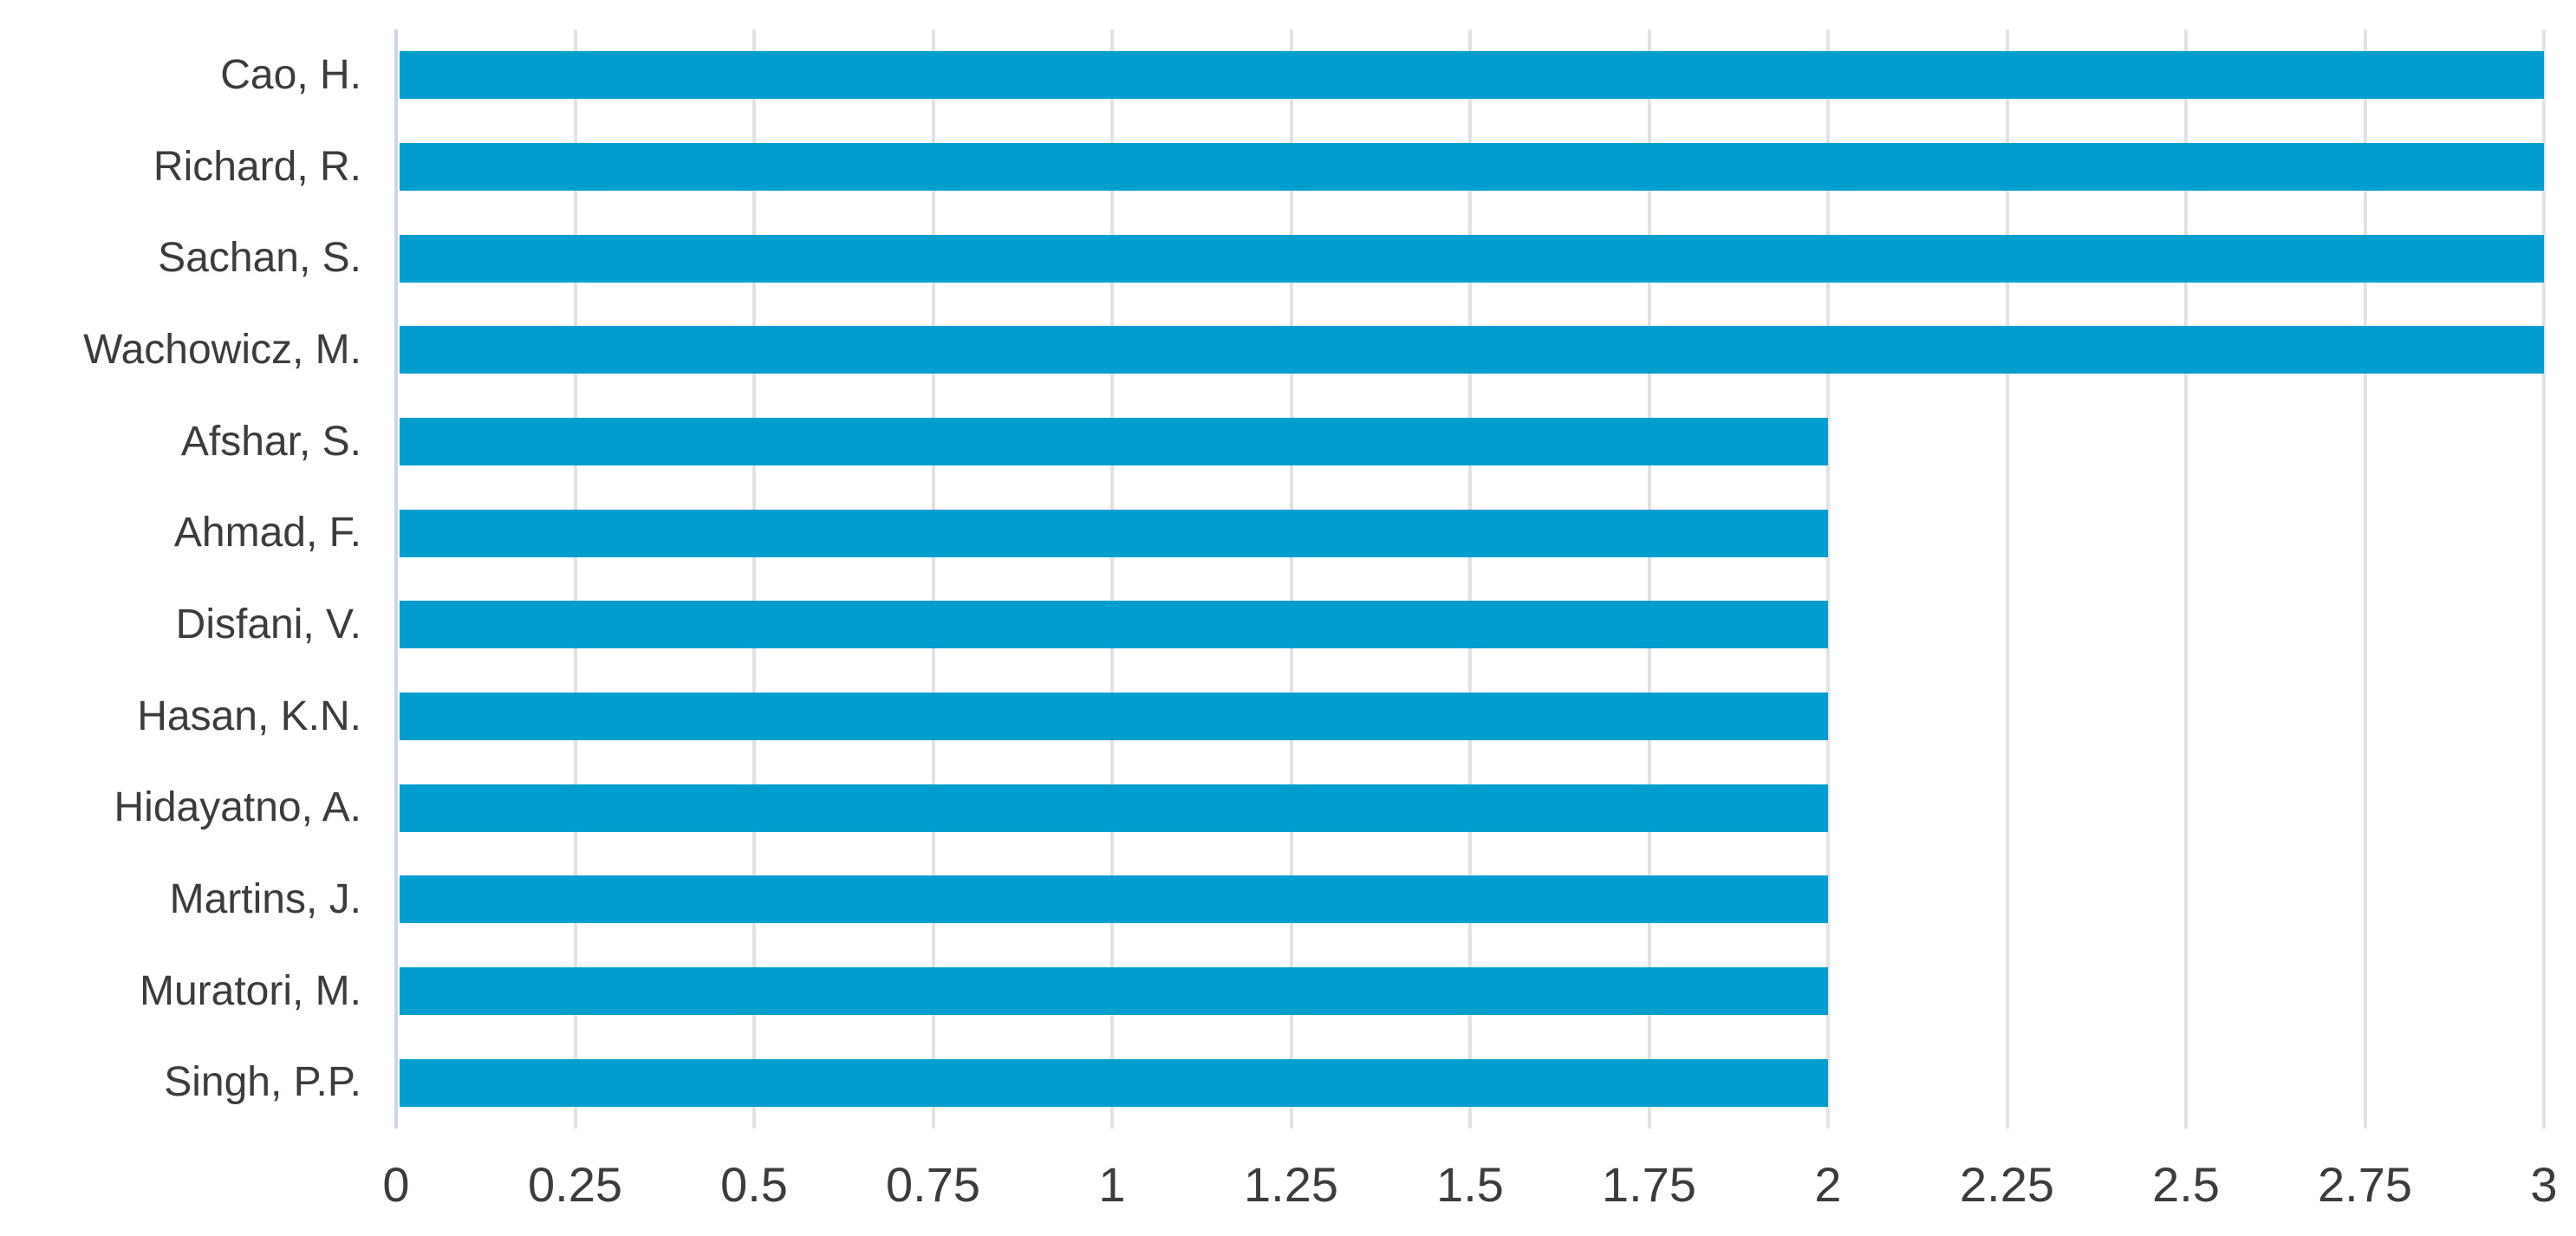 This screenshot has height=1236, width=2576. What do you see at coordinates (268, 624) in the screenshot?
I see `y-axis-label: Disfani, V.` at bounding box center [268, 624].